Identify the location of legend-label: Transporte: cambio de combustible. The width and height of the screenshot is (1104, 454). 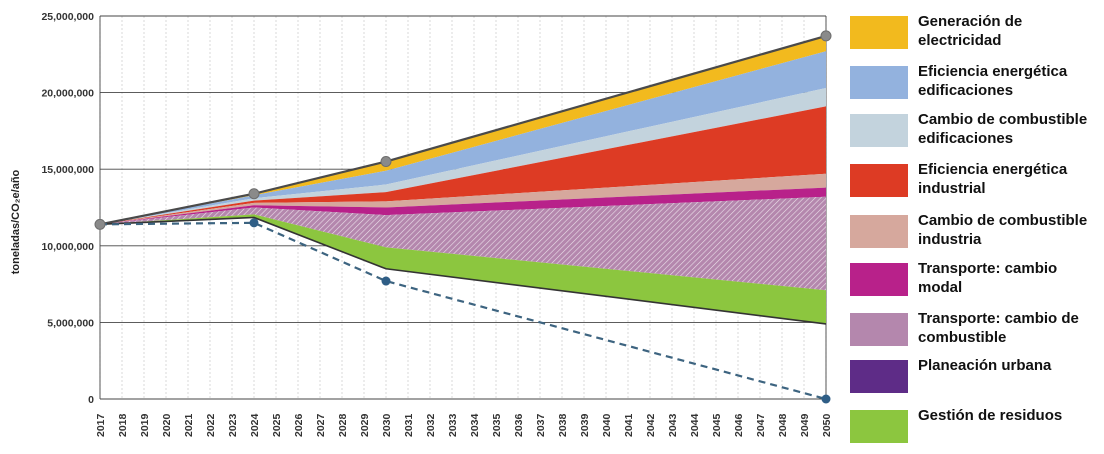
(998, 328).